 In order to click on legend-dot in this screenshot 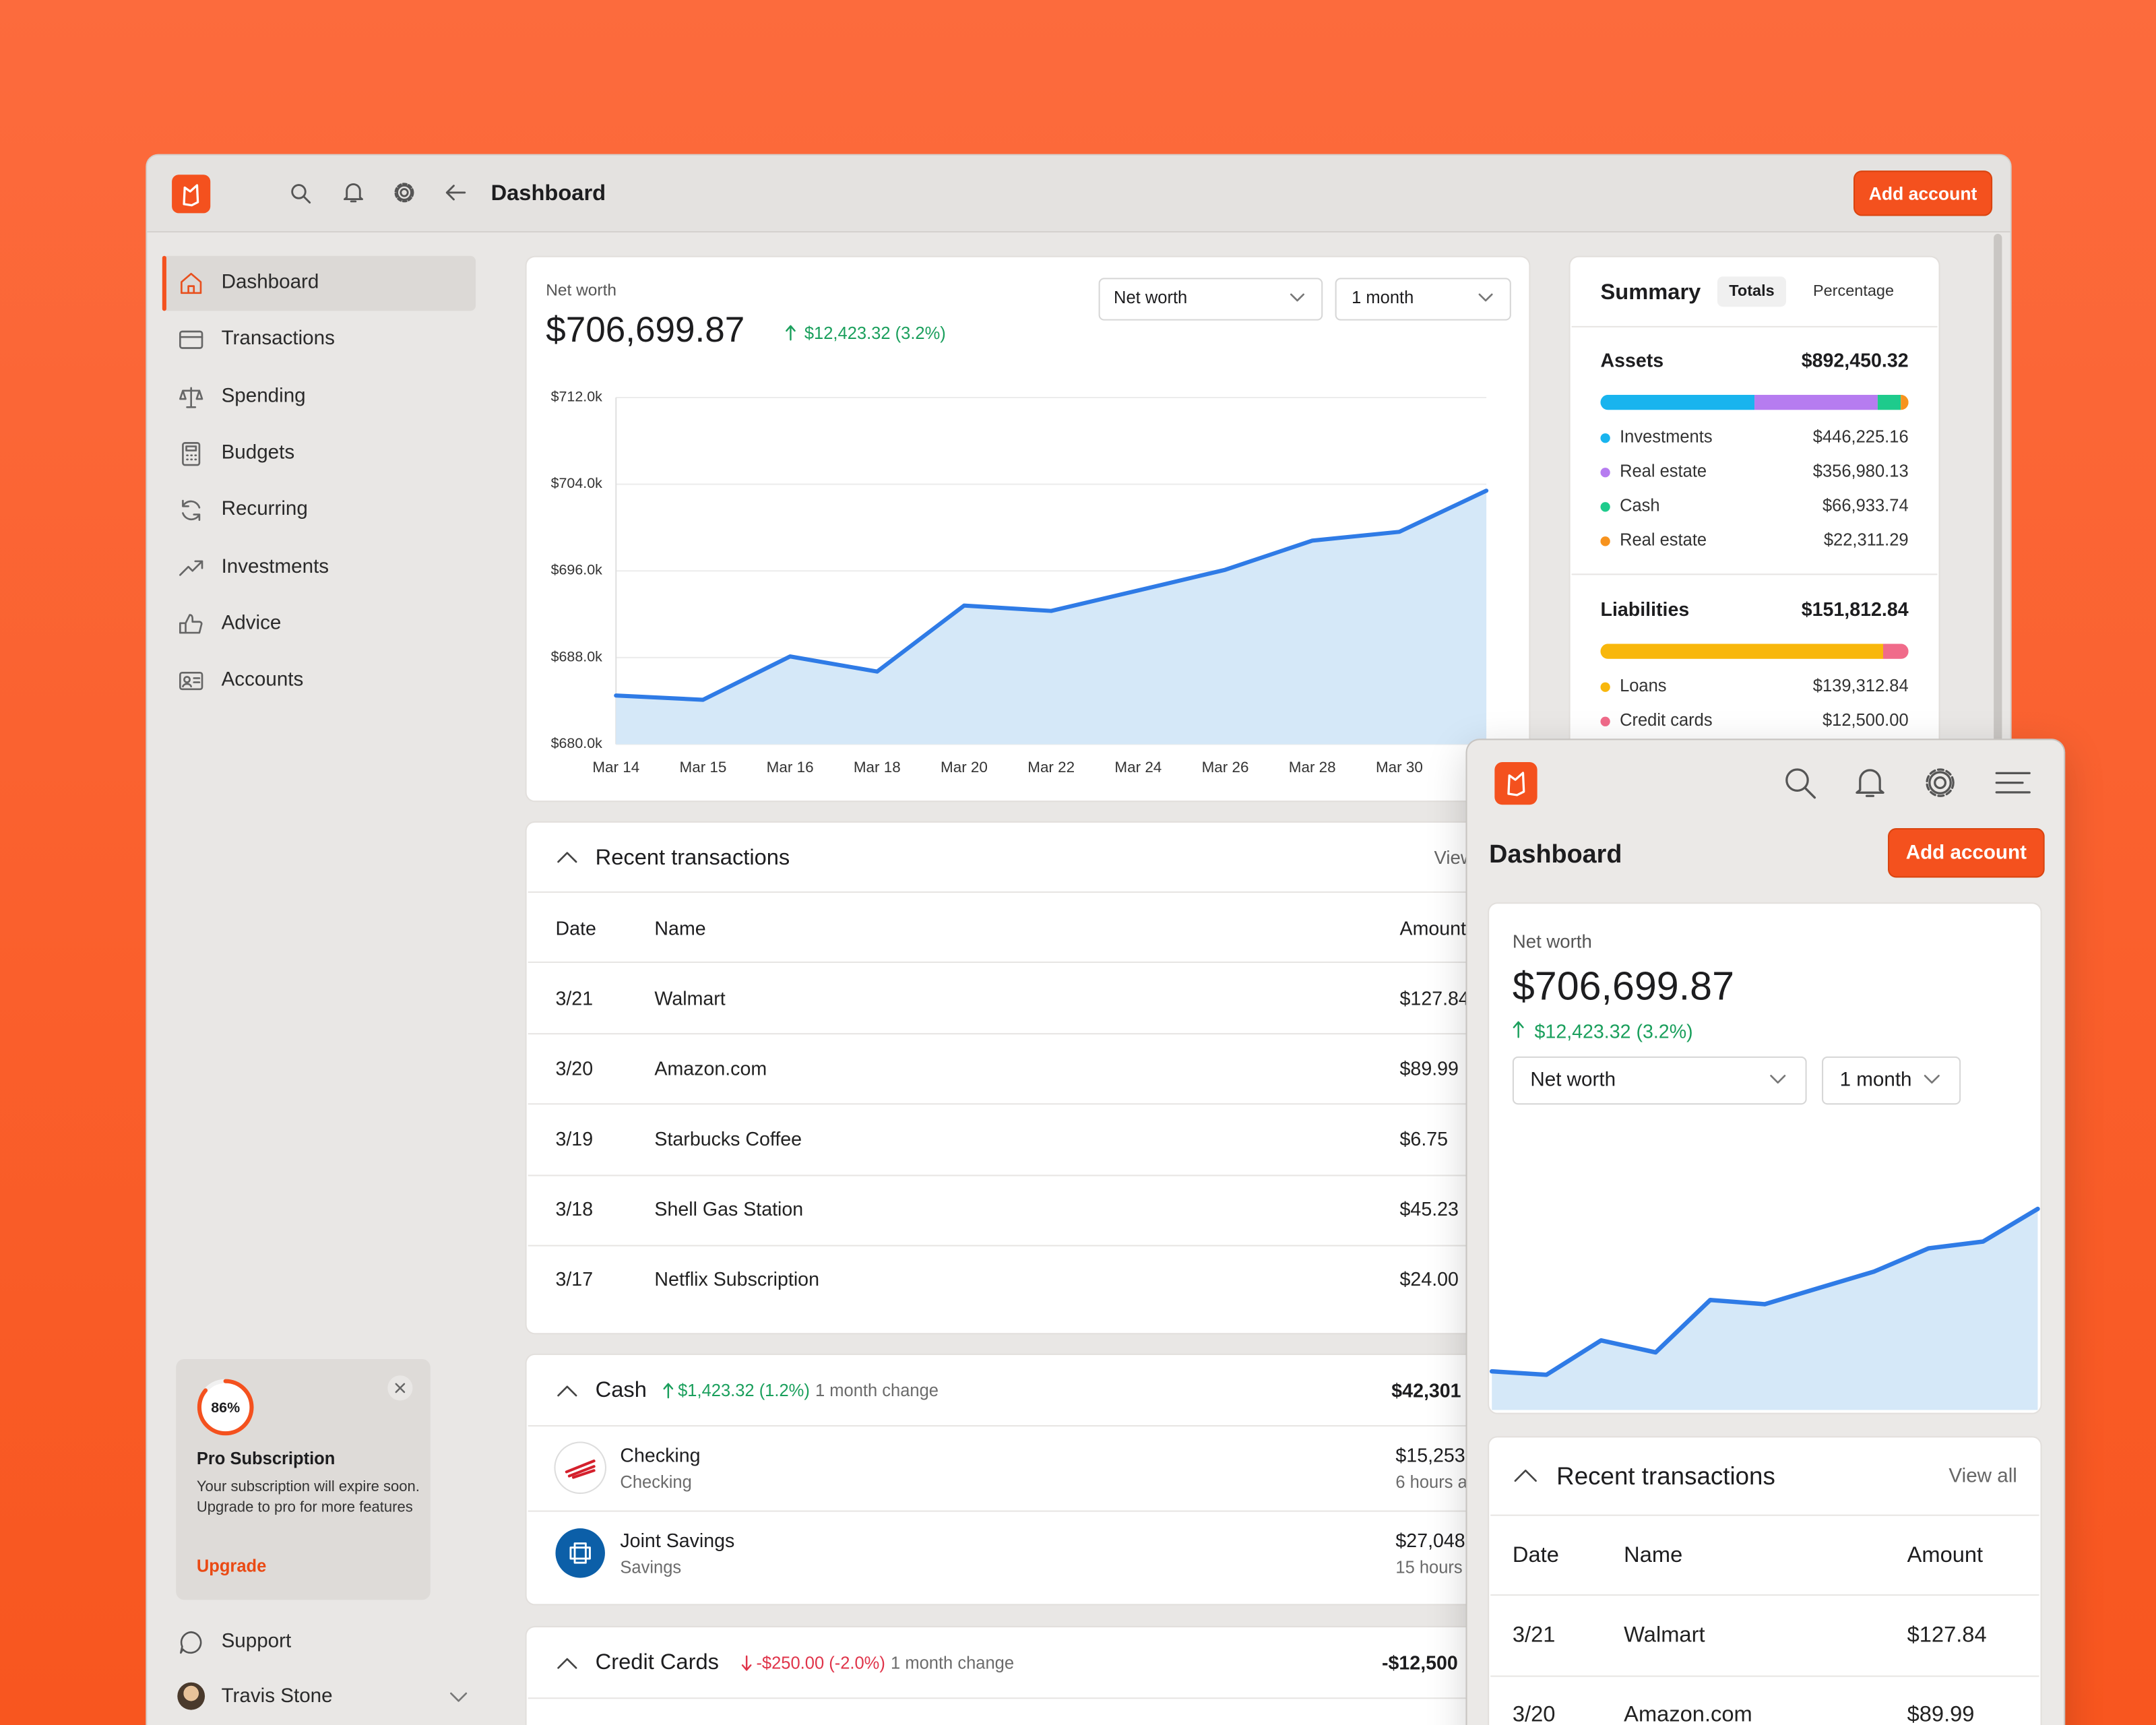, I will do `click(1605, 472)`.